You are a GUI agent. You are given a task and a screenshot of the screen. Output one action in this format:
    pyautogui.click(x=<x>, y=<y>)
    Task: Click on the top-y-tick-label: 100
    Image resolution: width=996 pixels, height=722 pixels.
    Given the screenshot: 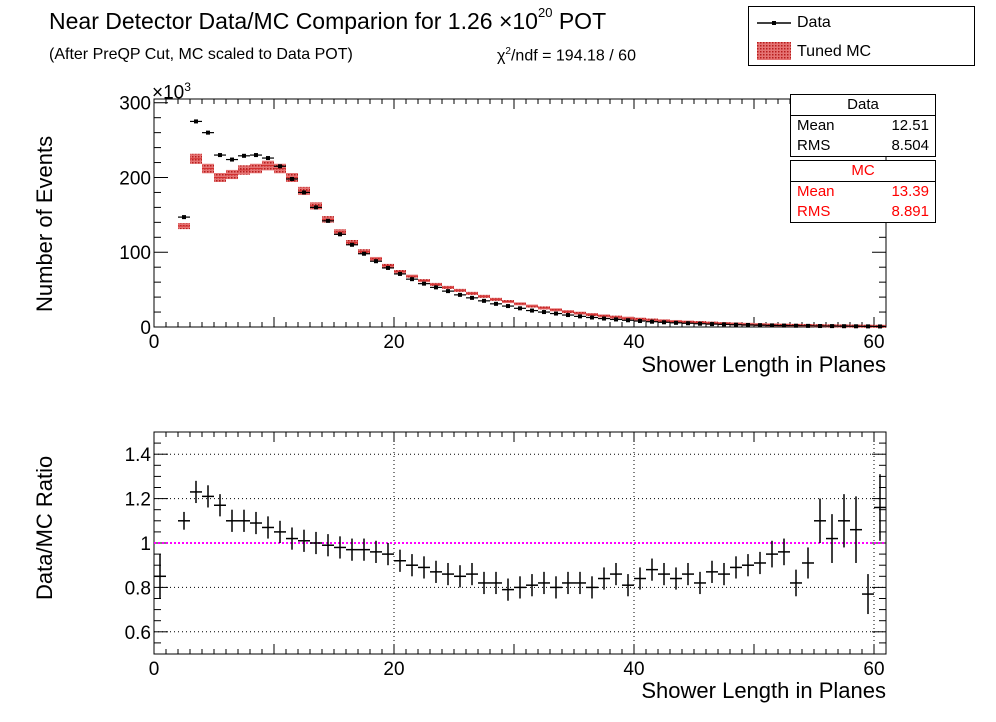 What is the action you would take?
    pyautogui.click(x=135, y=253)
    